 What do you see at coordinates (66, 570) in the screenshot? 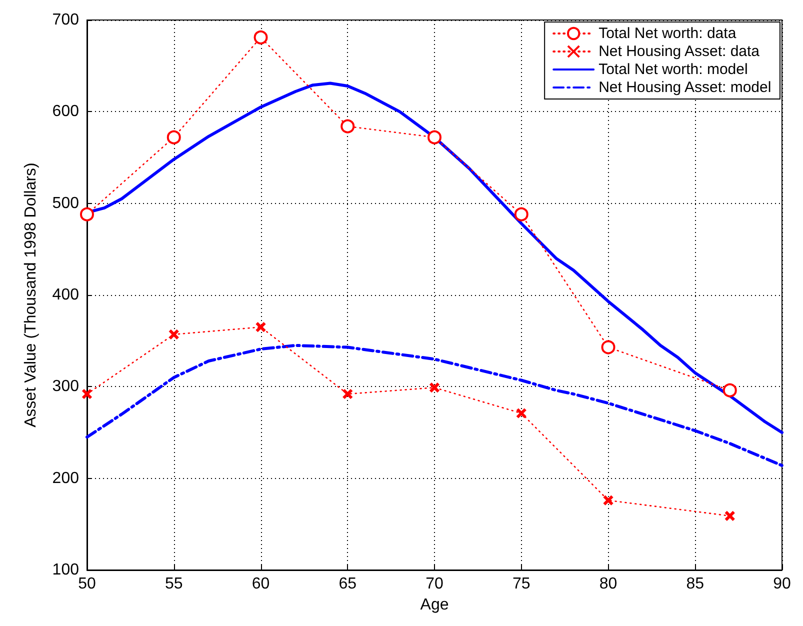
I see `y-tick-label: 100` at bounding box center [66, 570].